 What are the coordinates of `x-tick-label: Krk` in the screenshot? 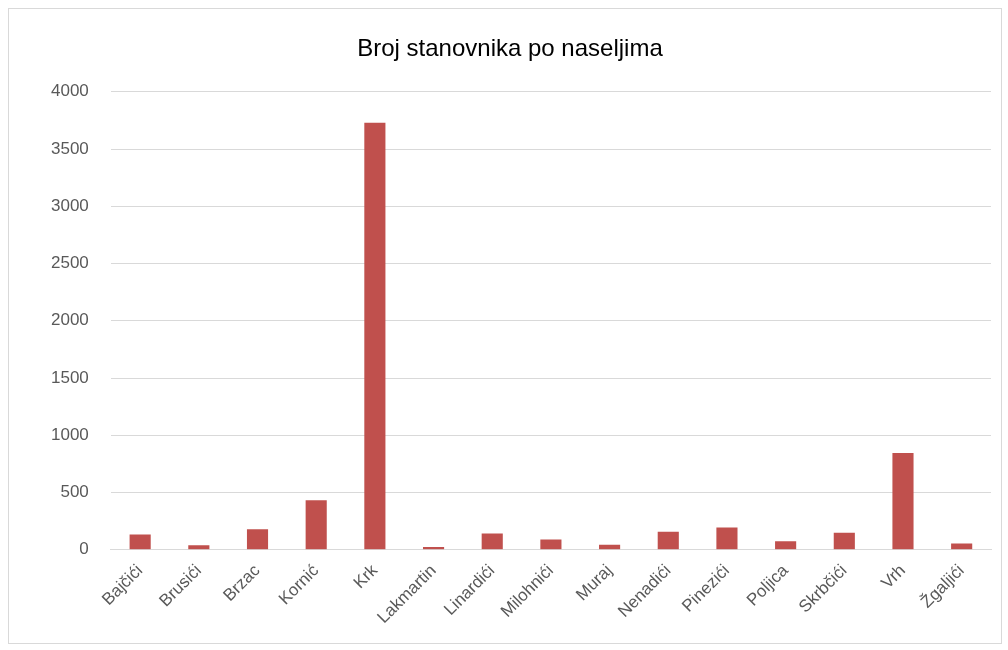 It's located at (365, 576).